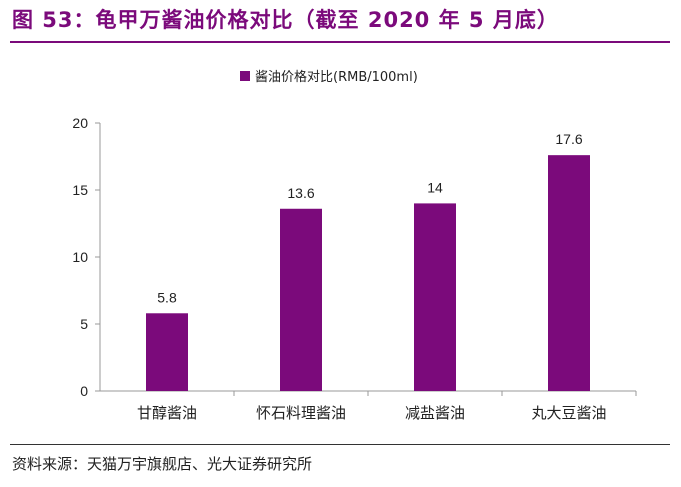  Describe the element at coordinates (435, 187) in the screenshot. I see `data-label: 14` at that location.